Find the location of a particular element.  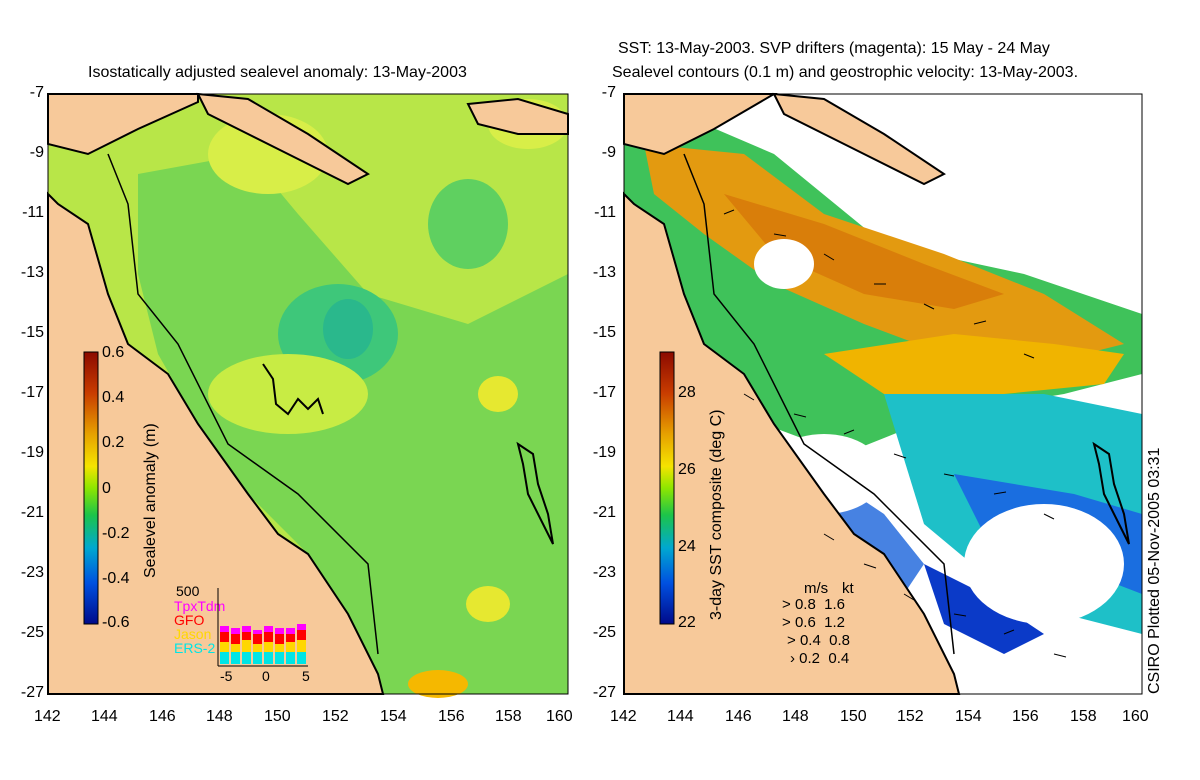

right-lon-tick: 154 is located at coordinates (968, 716).